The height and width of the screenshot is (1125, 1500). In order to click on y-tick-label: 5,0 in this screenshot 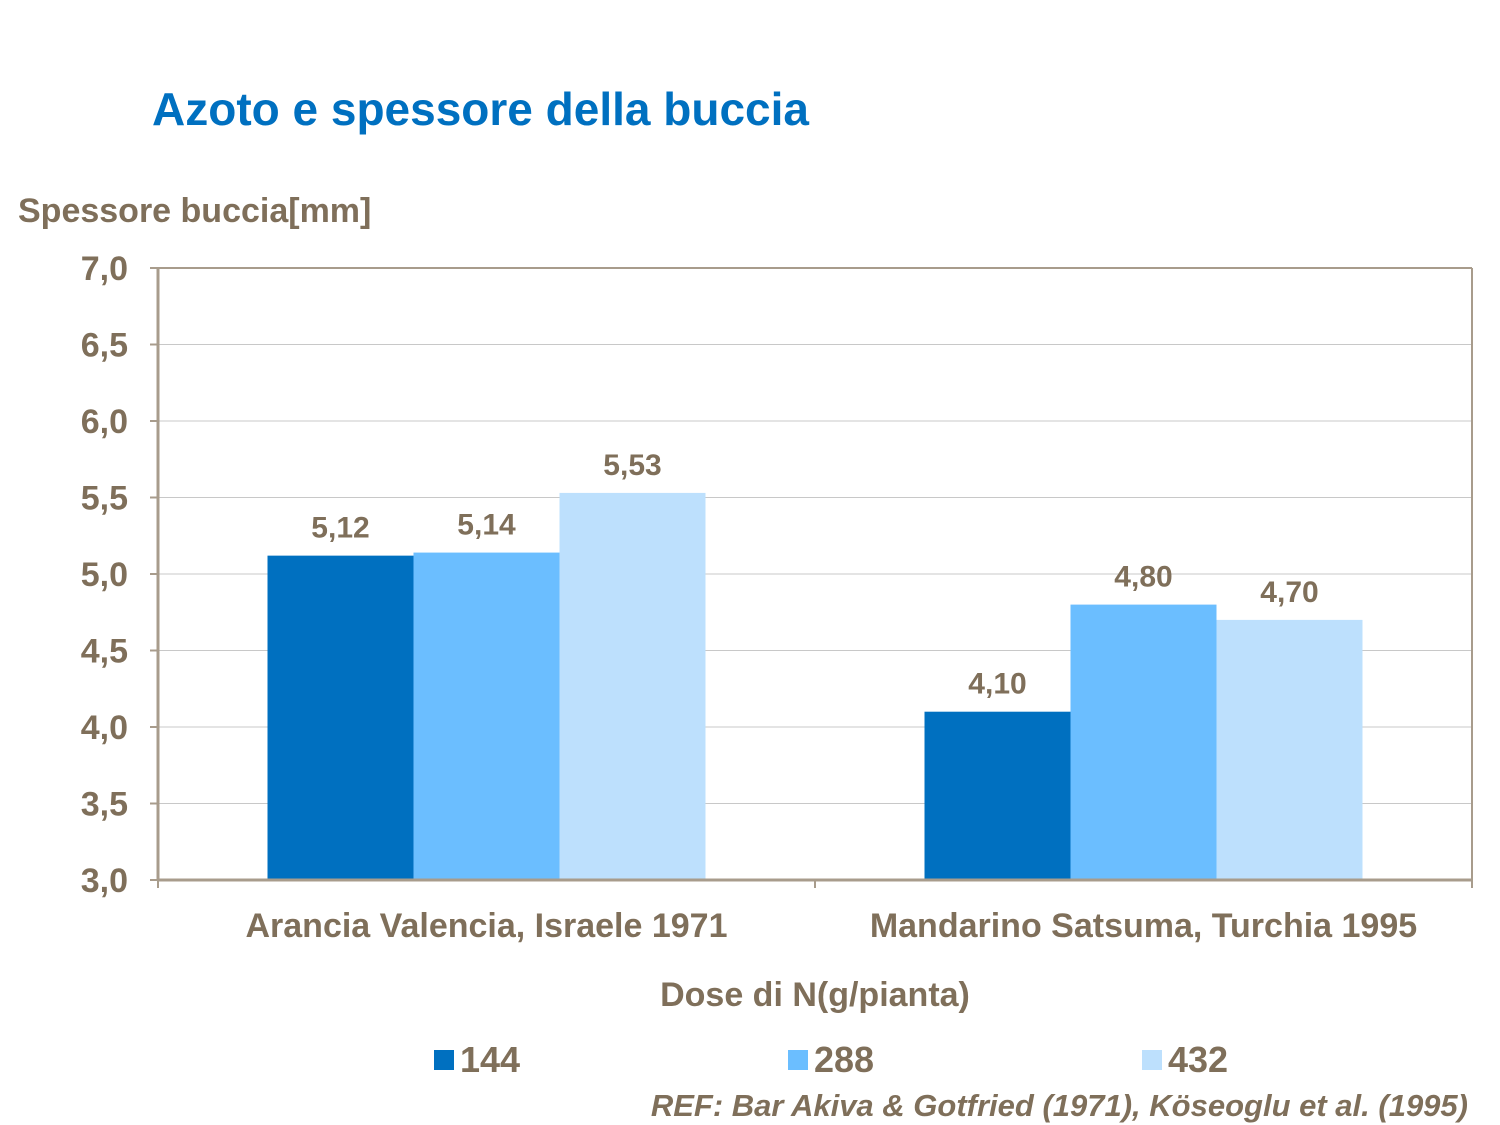, I will do `click(104, 575)`.